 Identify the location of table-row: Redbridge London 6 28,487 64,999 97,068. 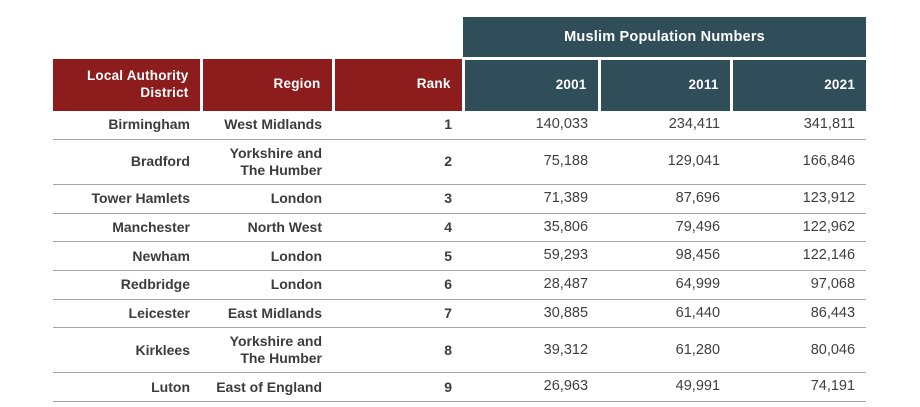
(460, 285).